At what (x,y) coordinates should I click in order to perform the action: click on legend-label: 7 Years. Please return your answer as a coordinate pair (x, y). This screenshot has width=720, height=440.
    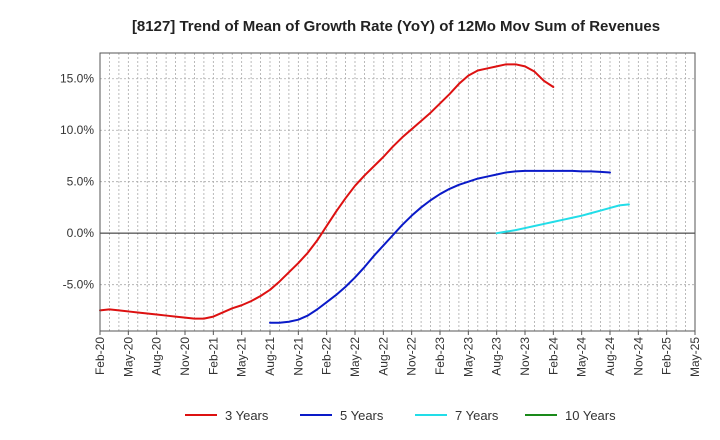
    Looking at the image, I should click on (477, 415).